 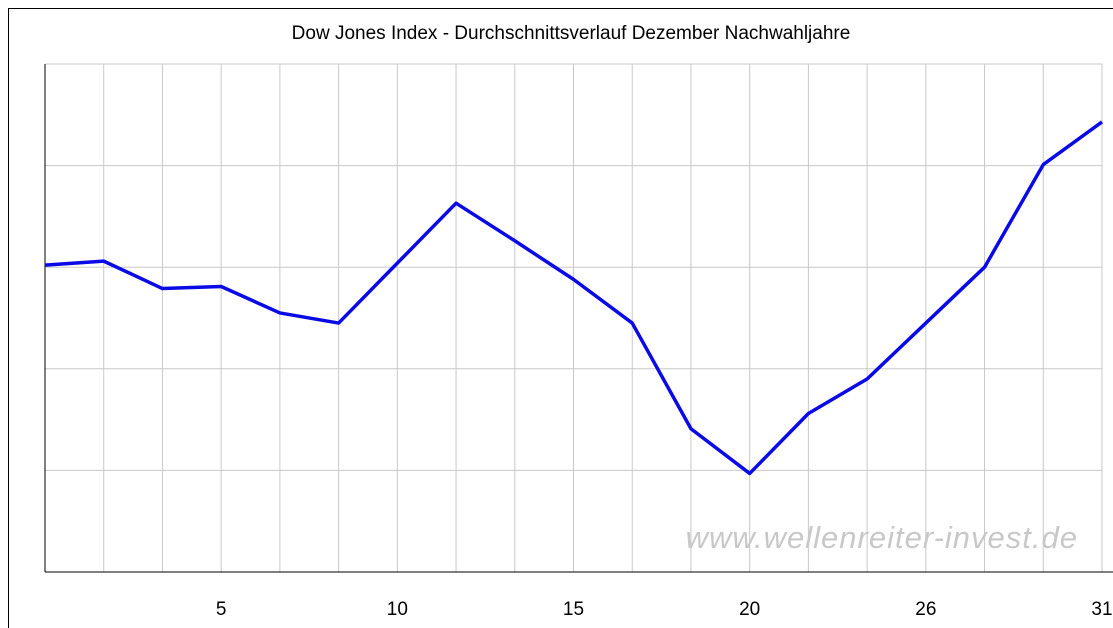 What do you see at coordinates (925, 609) in the screenshot?
I see `x-tick-label: 26` at bounding box center [925, 609].